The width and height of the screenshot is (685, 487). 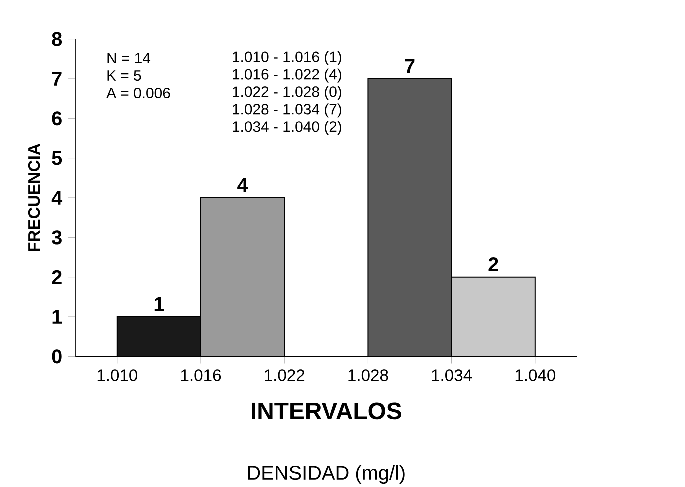 What do you see at coordinates (129, 58) in the screenshot?
I see `annotation: N = 14` at bounding box center [129, 58].